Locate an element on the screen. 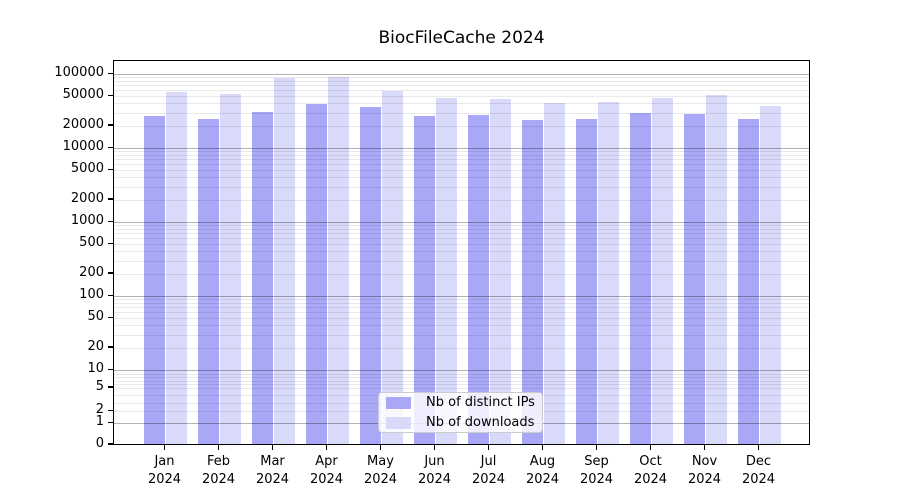 The height and width of the screenshot is (500, 900). y-tick-label: 1 is located at coordinates (99, 422).